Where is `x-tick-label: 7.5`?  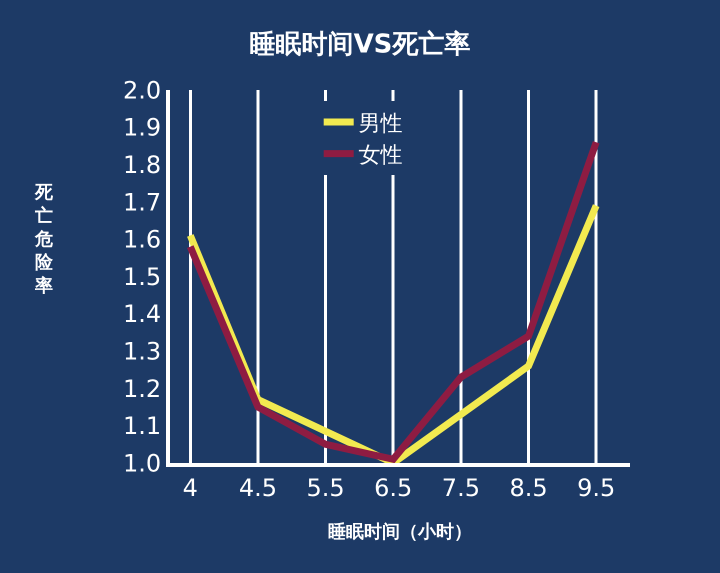 x-tick-label: 7.5 is located at coordinates (461, 488).